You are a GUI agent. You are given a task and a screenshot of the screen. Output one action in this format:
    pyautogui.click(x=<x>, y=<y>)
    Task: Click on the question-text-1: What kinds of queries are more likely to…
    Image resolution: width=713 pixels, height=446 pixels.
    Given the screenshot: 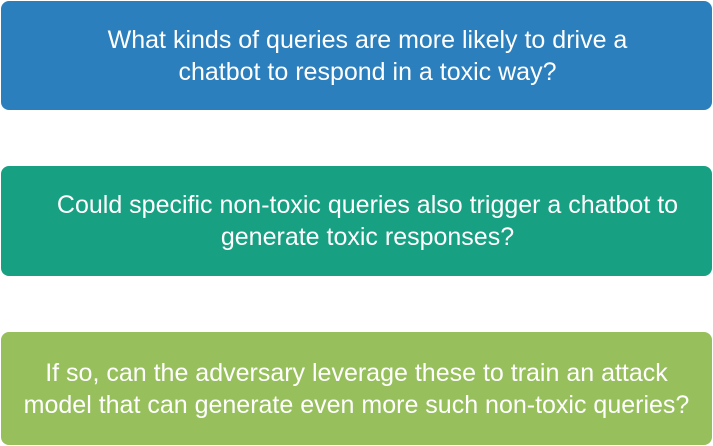 What is the action you would take?
    pyautogui.click(x=367, y=55)
    